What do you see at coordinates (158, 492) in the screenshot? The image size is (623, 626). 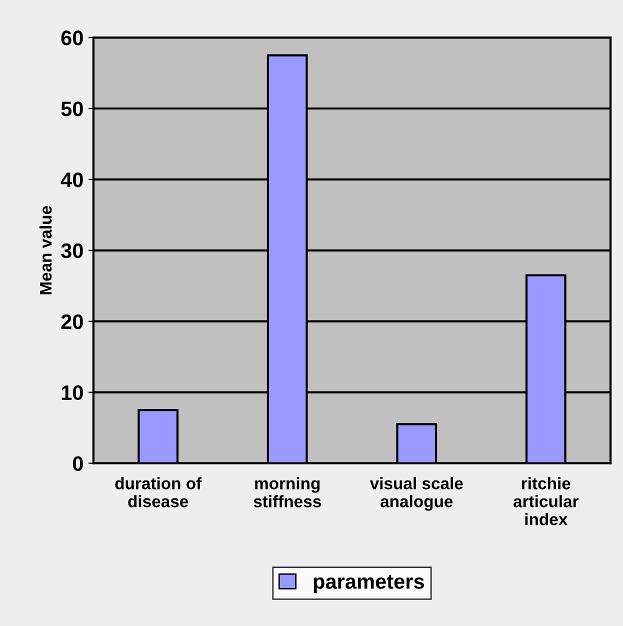 I see `x-tick-label: duration of disease` at bounding box center [158, 492].